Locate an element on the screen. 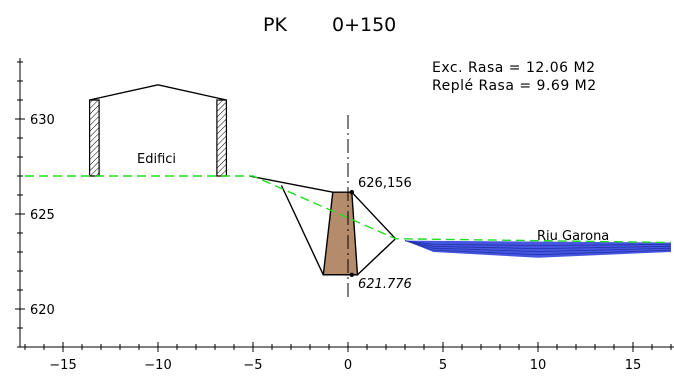 The width and height of the screenshot is (674, 379). river-label: Riu Garona is located at coordinates (573, 236).